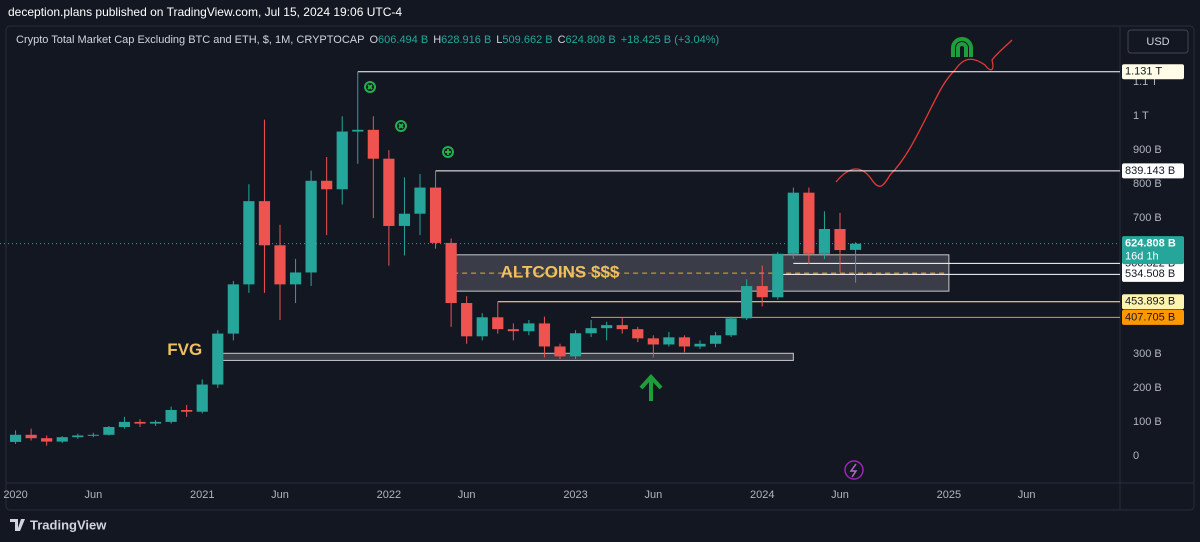  I want to click on legend-item: 624.808 B, so click(591, 40).